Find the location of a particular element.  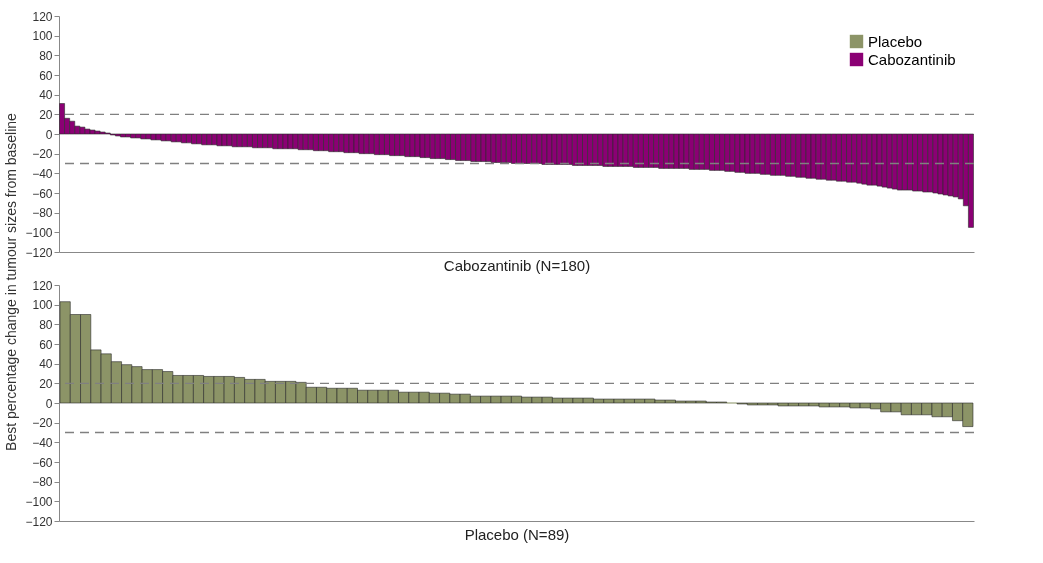

legend-label: Placebo is located at coordinates (895, 41).